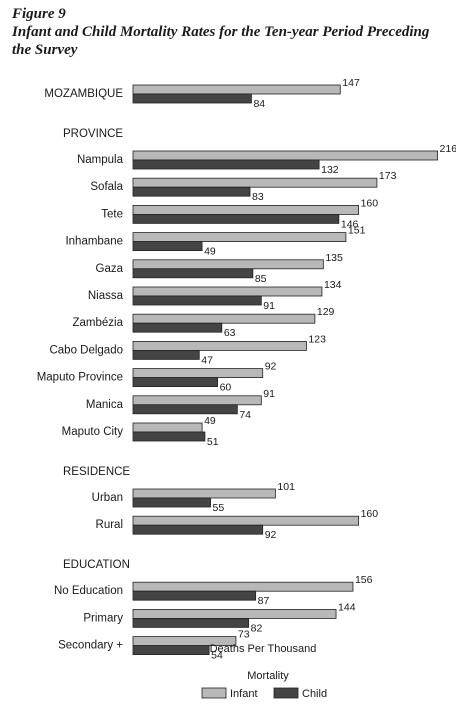 This screenshot has width=456, height=723. I want to click on value-label-infant-no-education: 156, so click(364, 580).